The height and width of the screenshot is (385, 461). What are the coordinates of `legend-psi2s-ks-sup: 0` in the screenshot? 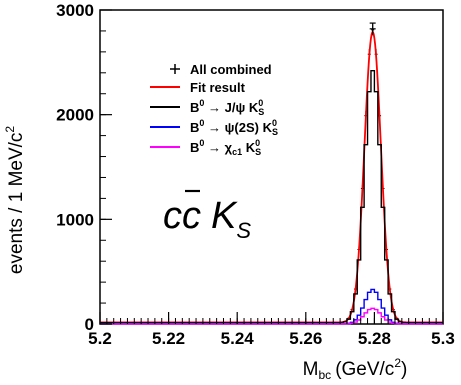 It's located at (274, 123).